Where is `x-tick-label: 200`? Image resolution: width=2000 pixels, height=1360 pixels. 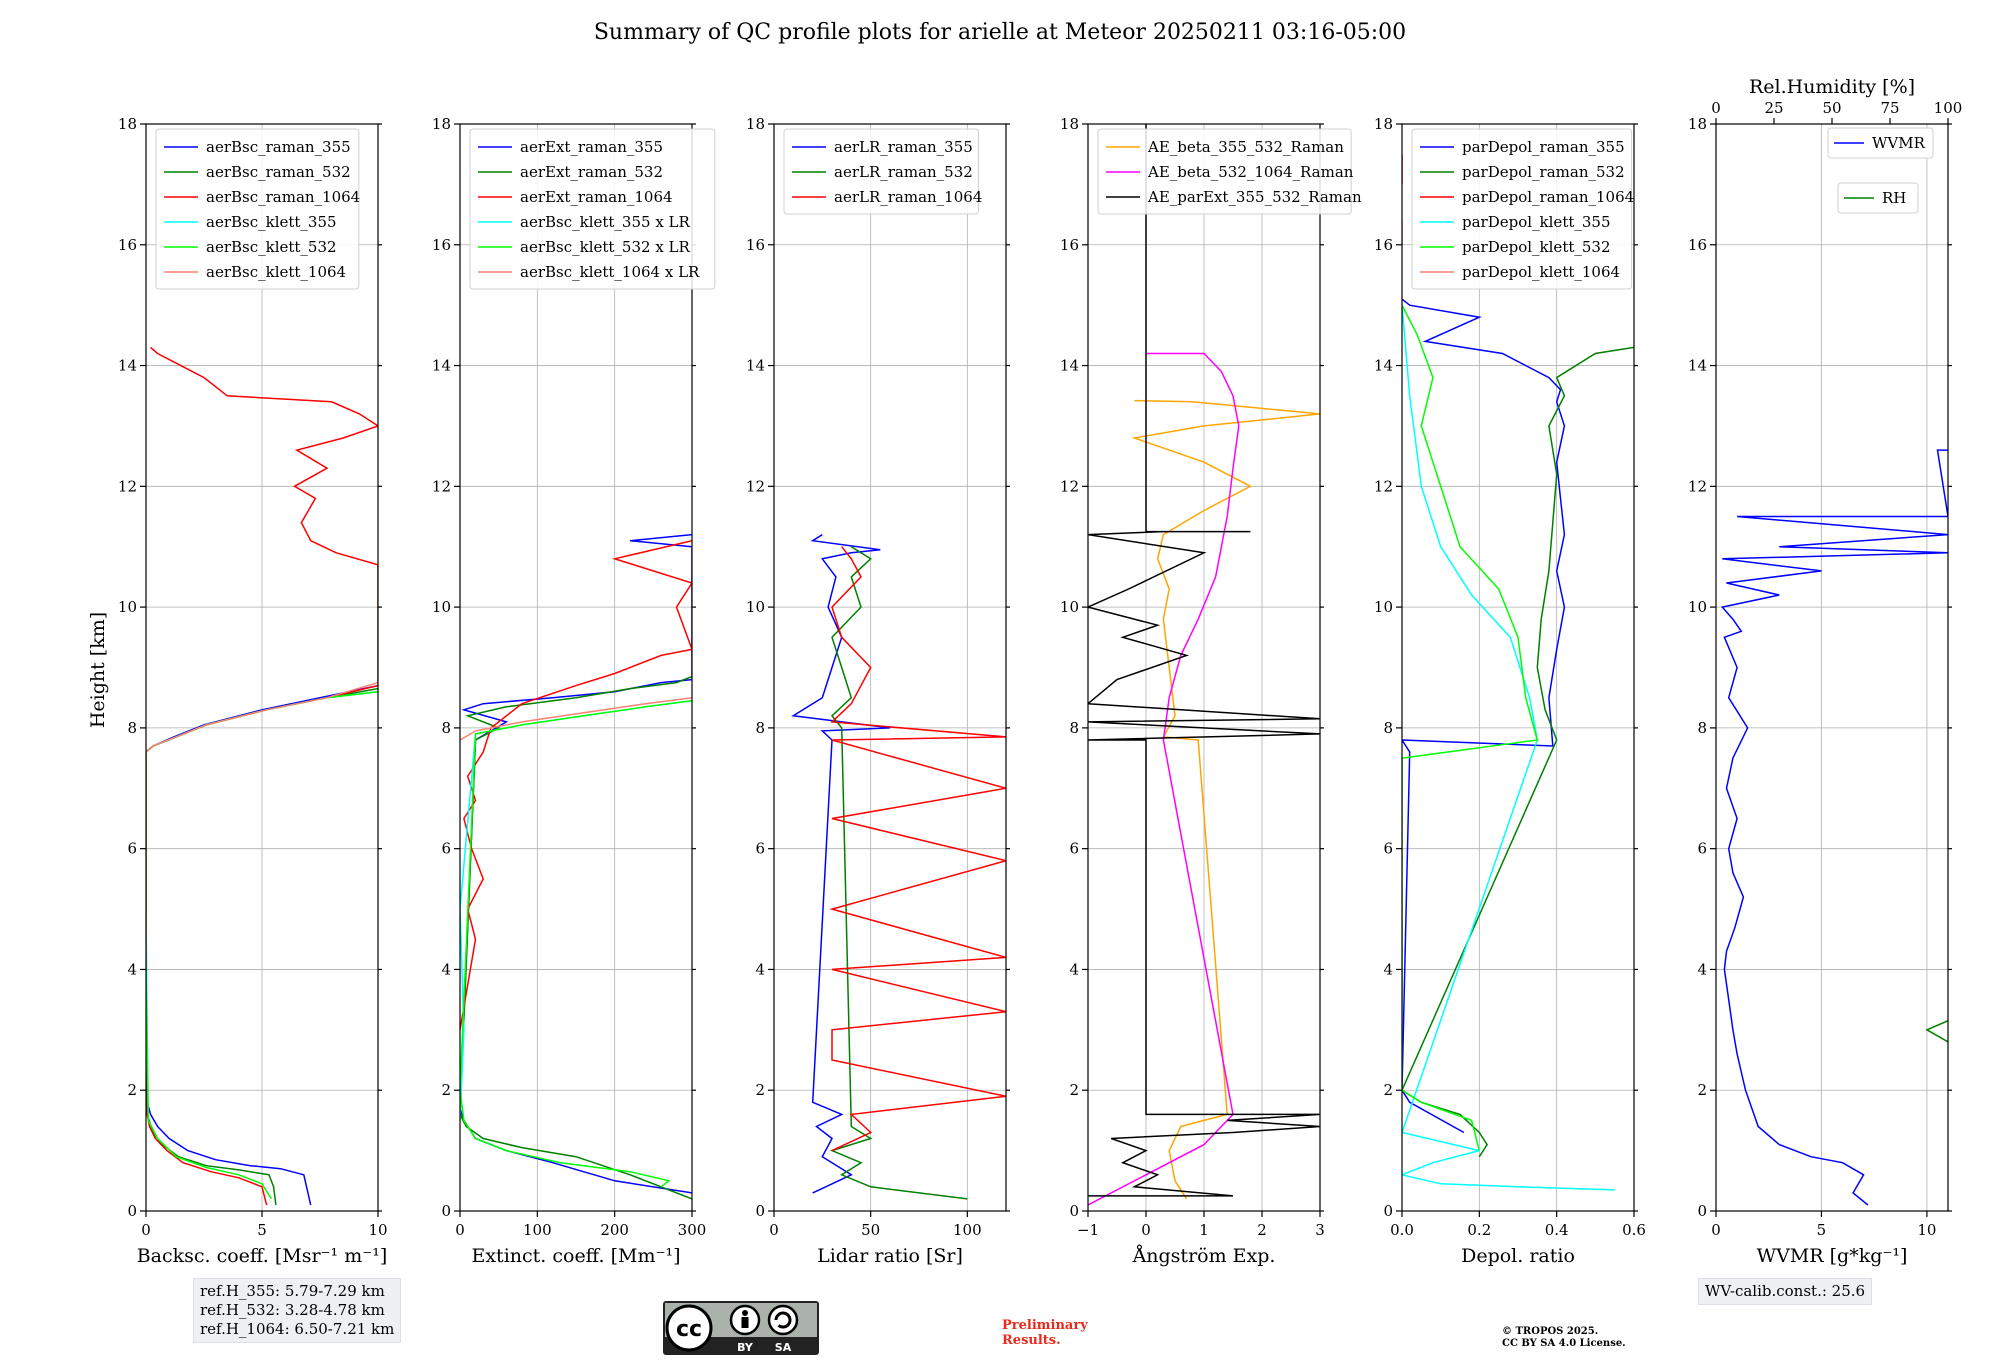
x-tick-label: 200 is located at coordinates (614, 1230).